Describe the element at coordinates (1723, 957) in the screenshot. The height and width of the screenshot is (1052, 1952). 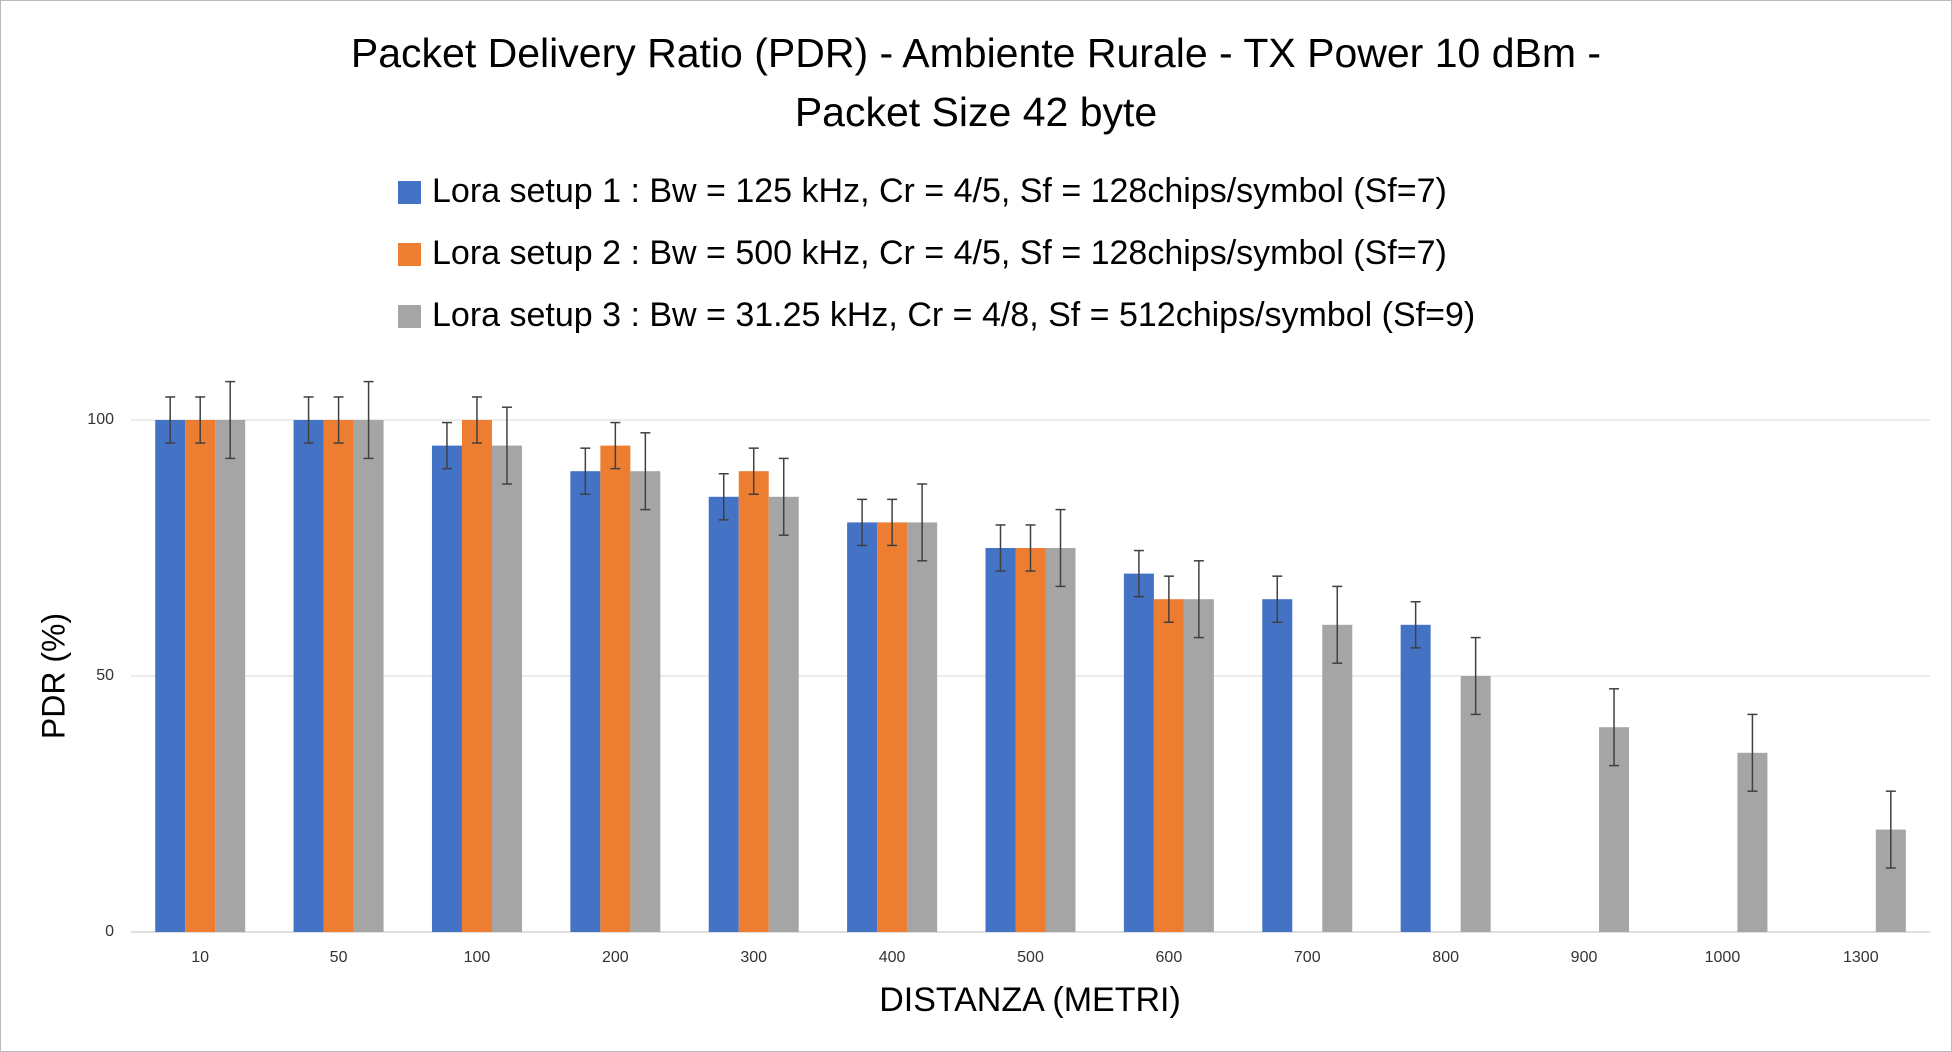
I see `x-tick-label: 1000` at that location.